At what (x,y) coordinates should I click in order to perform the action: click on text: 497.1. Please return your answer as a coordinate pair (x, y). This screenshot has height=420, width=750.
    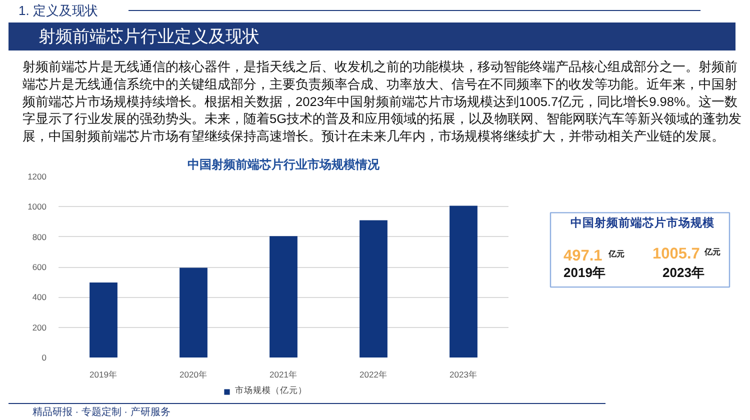
    Looking at the image, I should click on (583, 255).